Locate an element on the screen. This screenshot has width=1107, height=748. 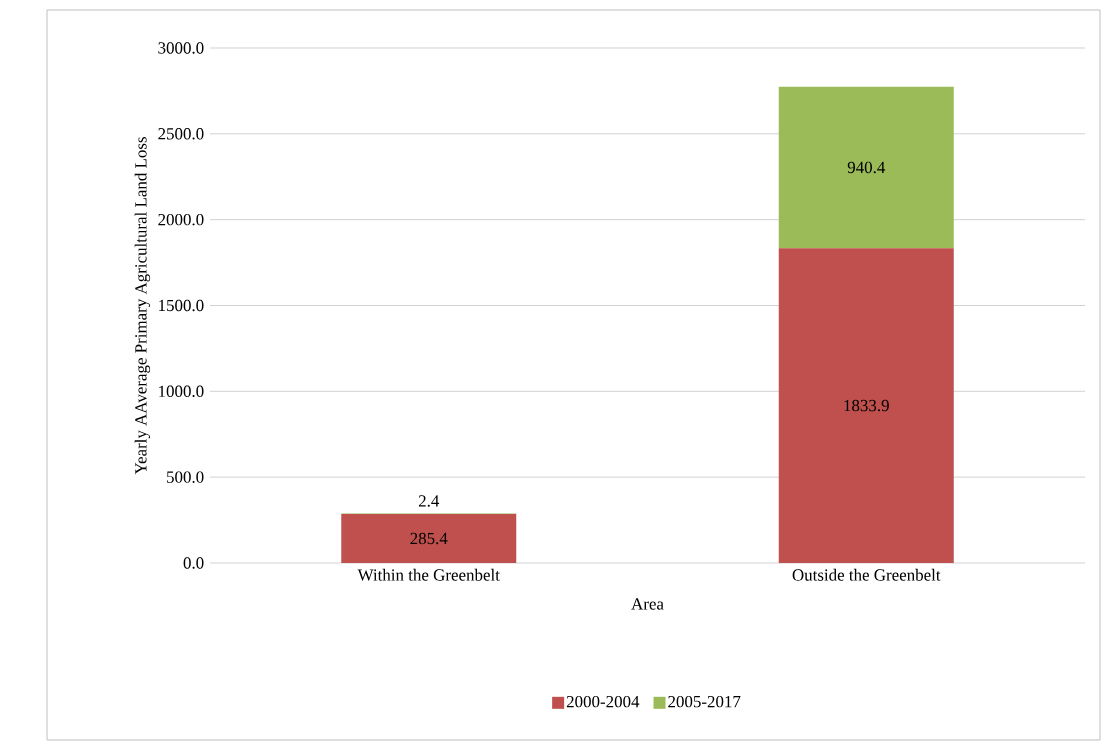
data-label: 940.4 is located at coordinates (866, 167).